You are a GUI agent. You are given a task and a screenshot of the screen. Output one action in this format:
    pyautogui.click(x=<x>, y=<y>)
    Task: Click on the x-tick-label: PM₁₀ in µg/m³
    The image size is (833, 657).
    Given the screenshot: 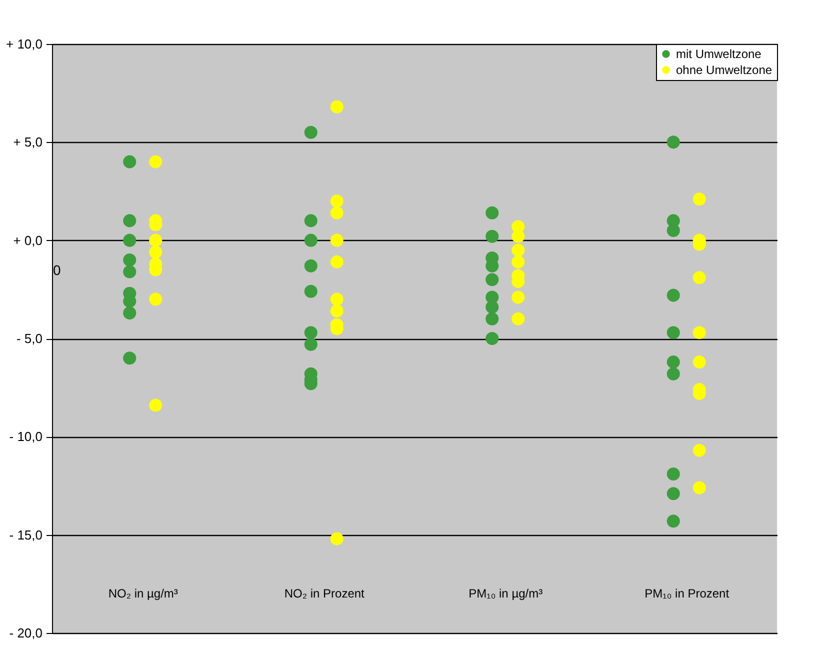 What is the action you would take?
    pyautogui.click(x=505, y=593)
    